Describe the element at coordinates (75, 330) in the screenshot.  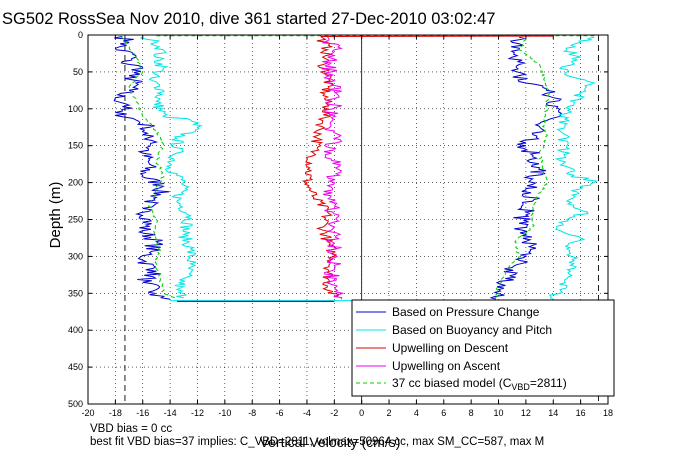
I see `y-tick-label: 400` at that location.